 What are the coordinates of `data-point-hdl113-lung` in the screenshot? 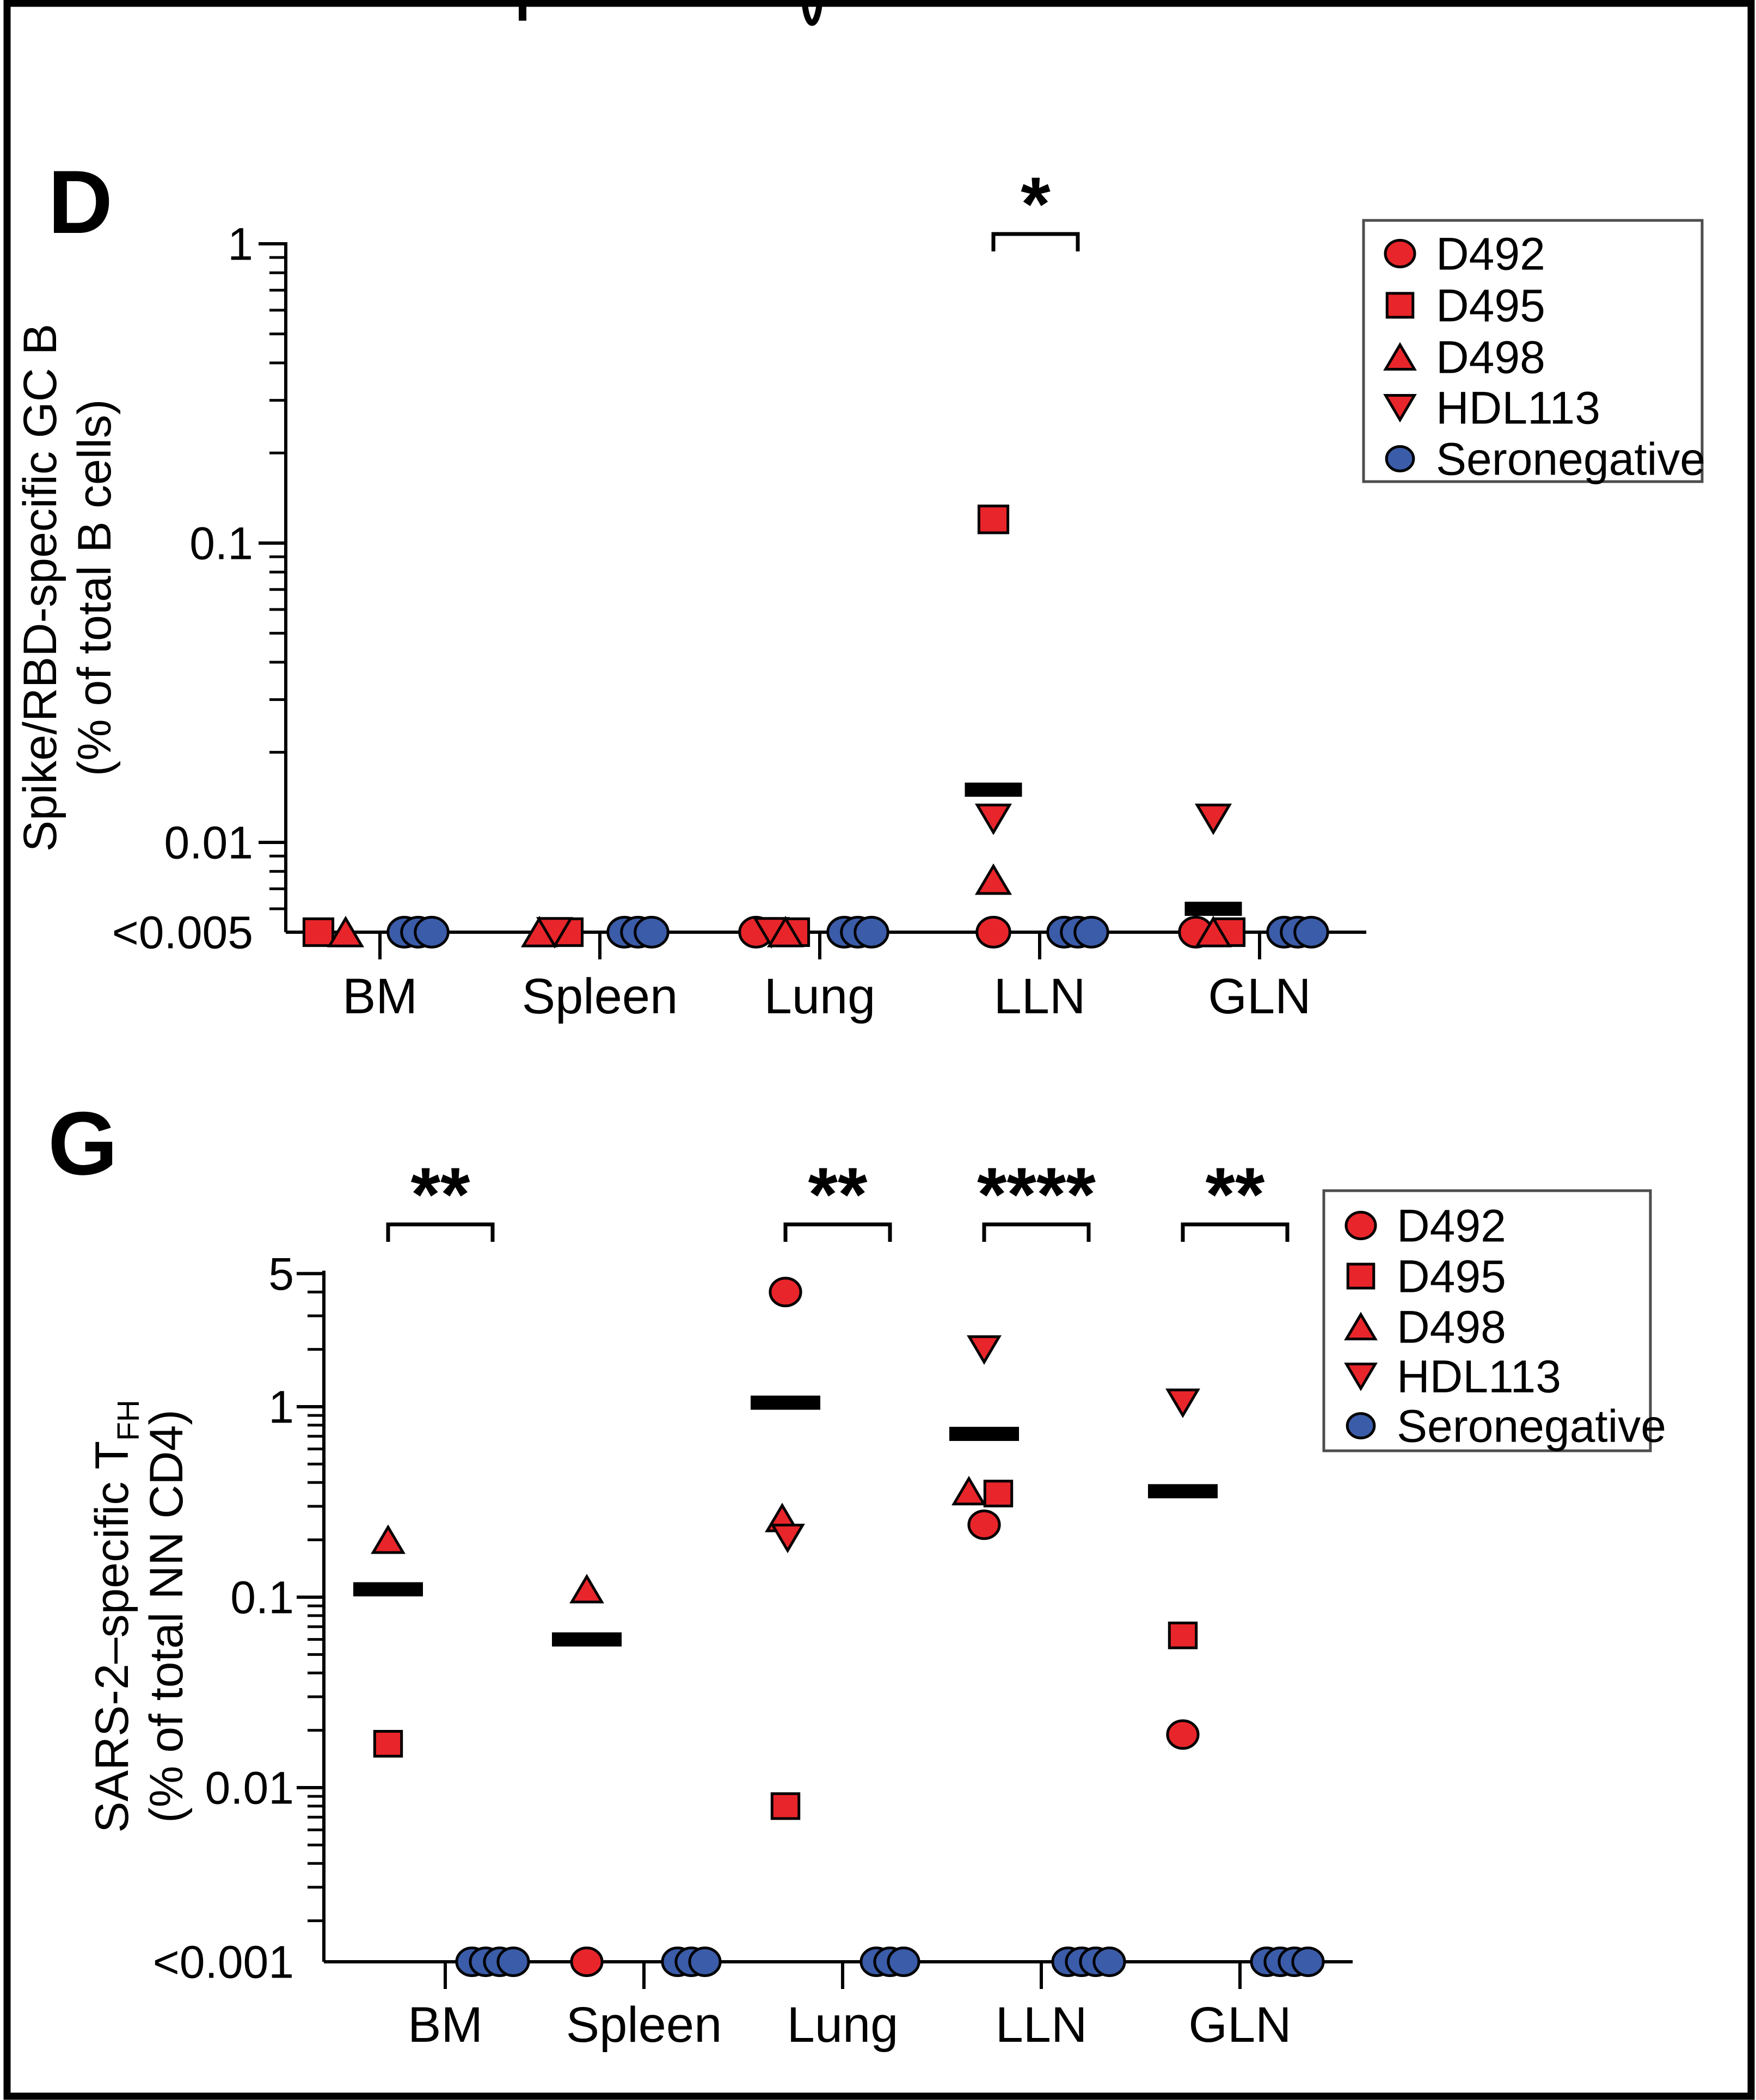 It's located at (787, 1539).